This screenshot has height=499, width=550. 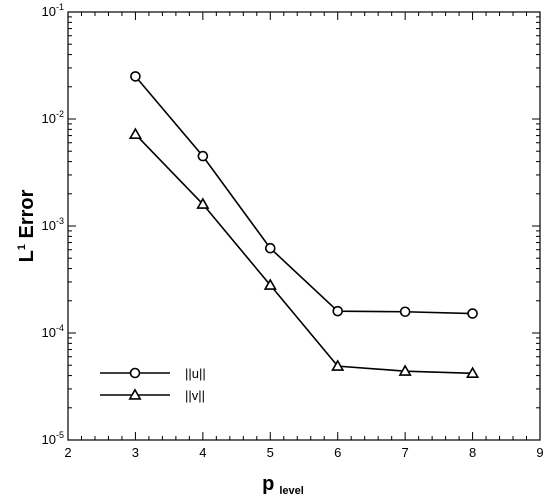 I want to click on legend-label: ||v||, so click(x=195, y=395).